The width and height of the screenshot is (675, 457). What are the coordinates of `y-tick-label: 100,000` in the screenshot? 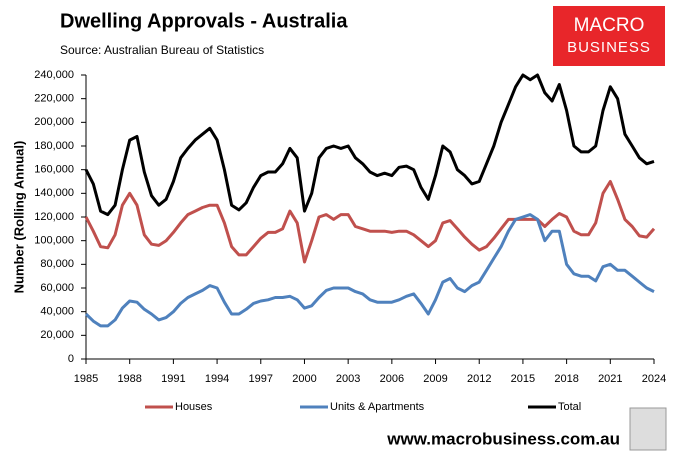 It's located at (54, 241).